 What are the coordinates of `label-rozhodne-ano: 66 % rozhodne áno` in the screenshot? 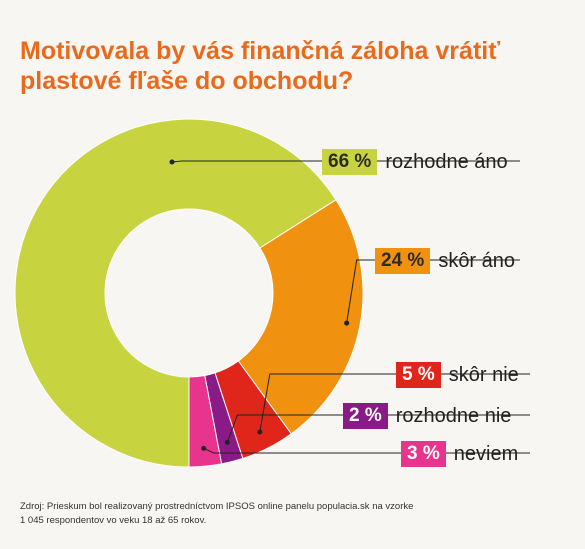 It's located at (415, 162).